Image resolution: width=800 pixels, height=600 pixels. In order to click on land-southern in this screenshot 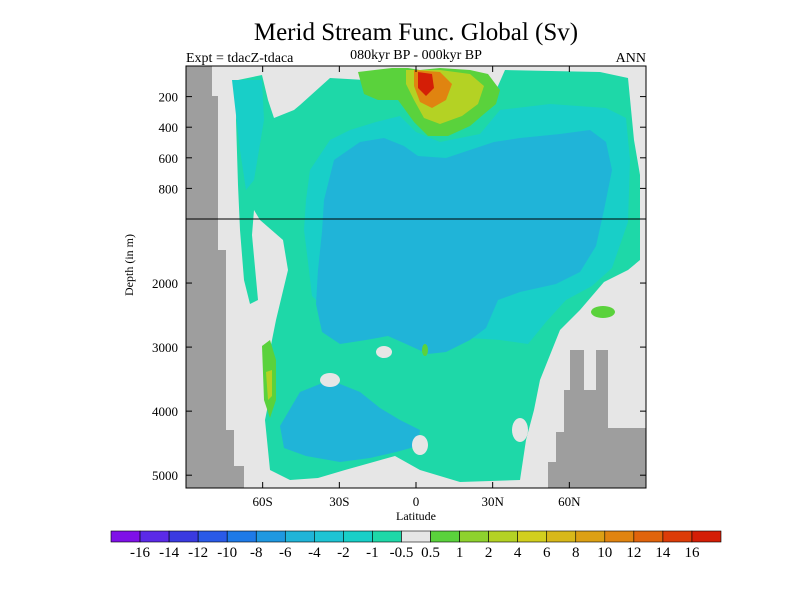, I will do `click(215, 277)`.